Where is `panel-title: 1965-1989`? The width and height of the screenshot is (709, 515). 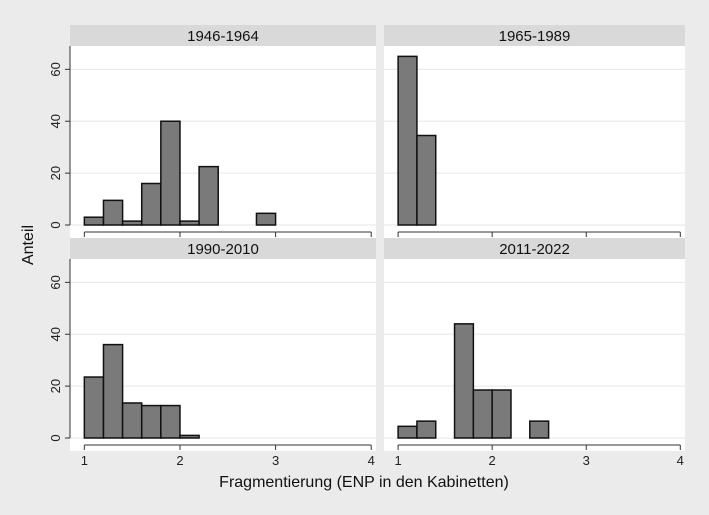 panel-title: 1965-1989 is located at coordinates (535, 36).